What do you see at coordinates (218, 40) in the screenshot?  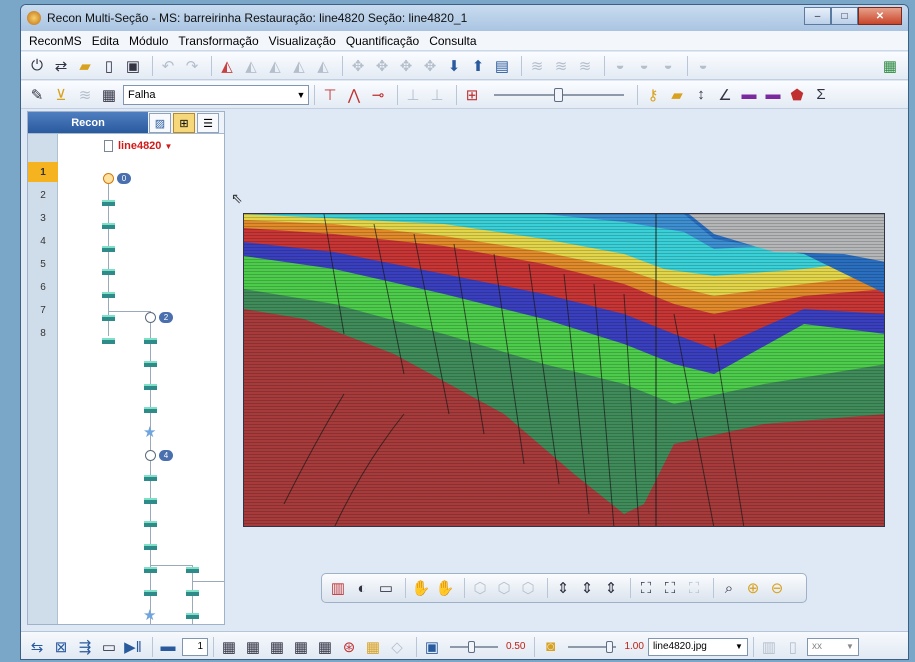 I see `menu-transformacao: Transformação` at bounding box center [218, 40].